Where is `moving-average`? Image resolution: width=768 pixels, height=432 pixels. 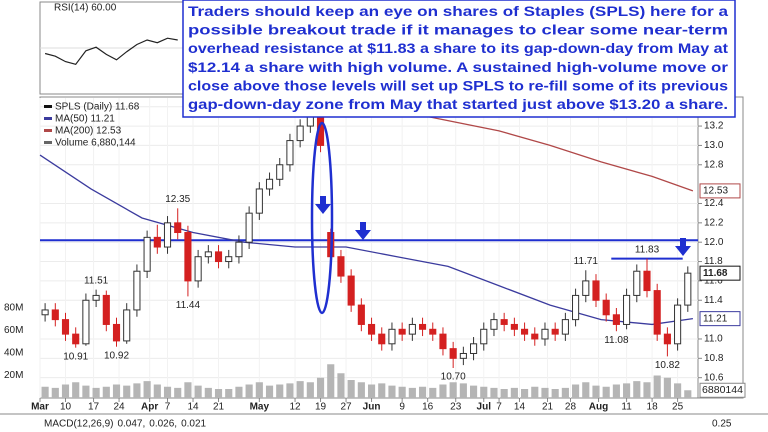
moving-average is located at coordinates (555, 152).